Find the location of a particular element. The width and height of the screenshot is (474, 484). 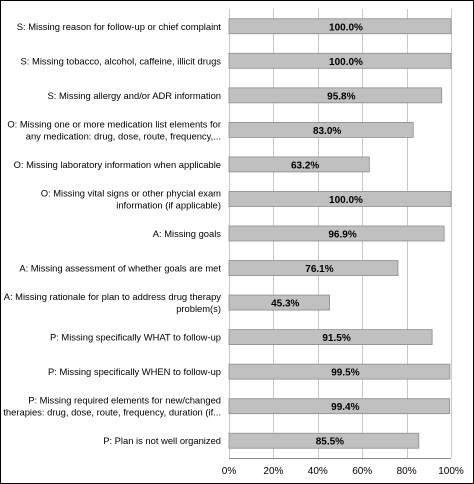

x-tick-label: 60% is located at coordinates (362, 471).